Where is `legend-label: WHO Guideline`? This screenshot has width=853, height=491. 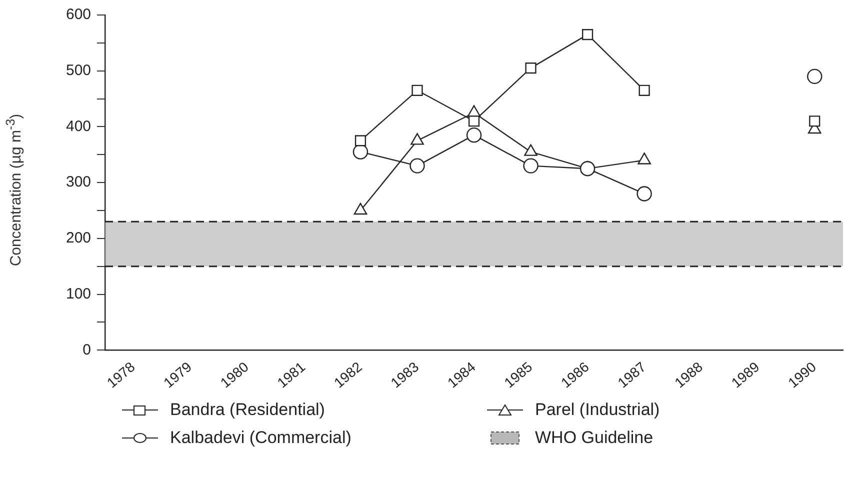
legend-label: WHO Guideline is located at coordinates (594, 438).